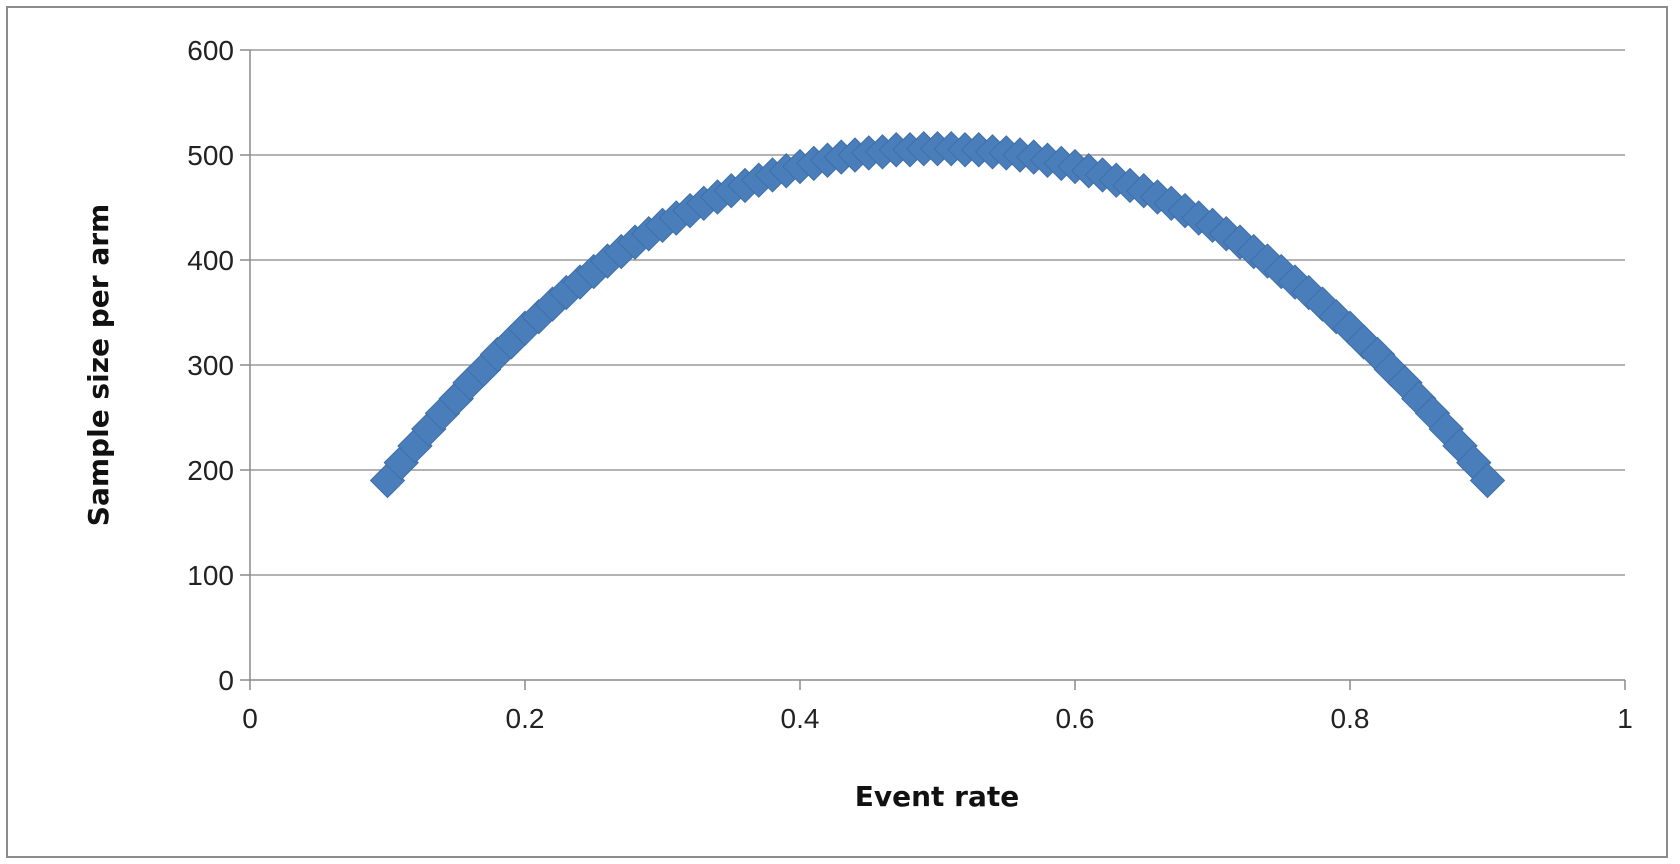  I want to click on y-tick-label: 300, so click(210, 365).